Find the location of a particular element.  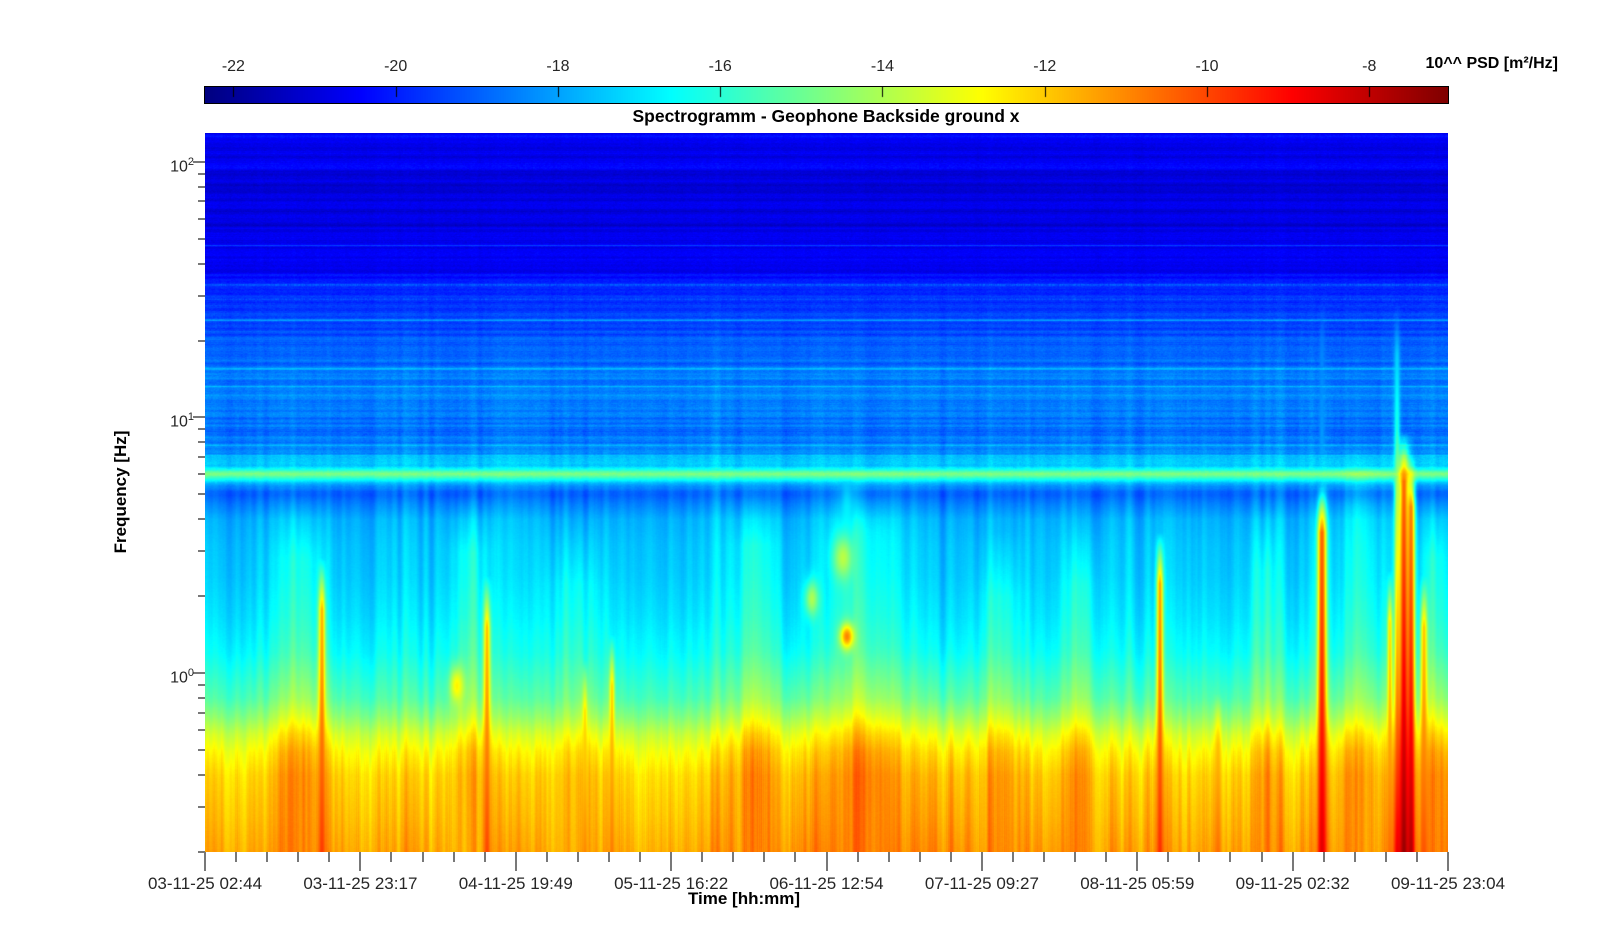

x-tick-label: 03-11-25 23:17 is located at coordinates (360, 883).